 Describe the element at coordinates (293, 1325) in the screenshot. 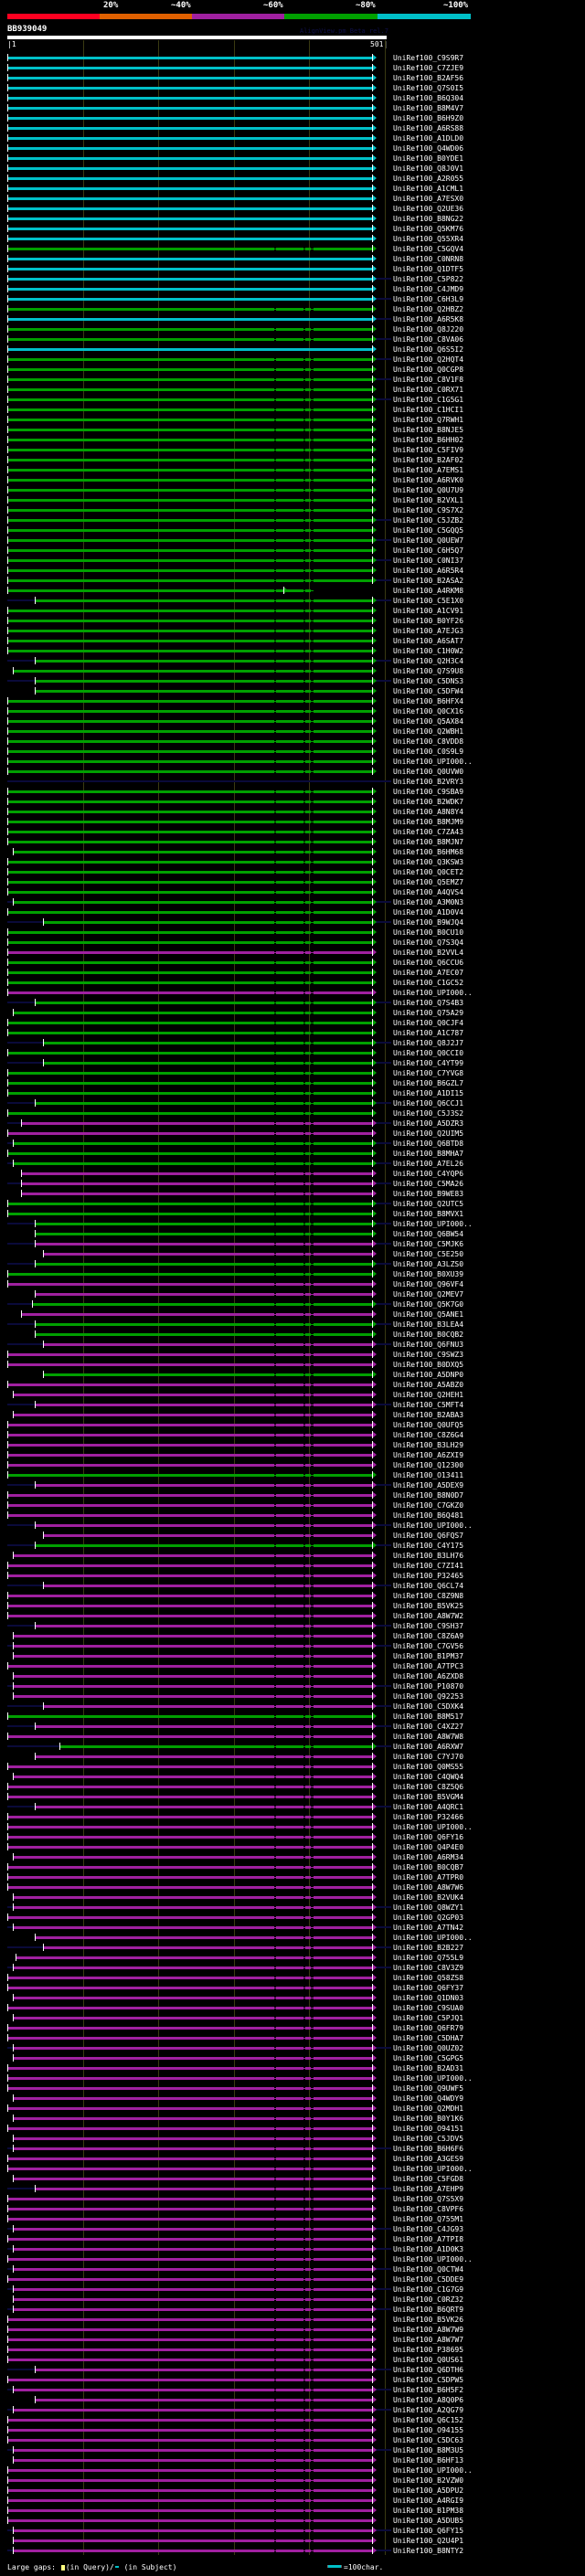

I see `alignment-row: UniRef100_B3LEA4` at that location.